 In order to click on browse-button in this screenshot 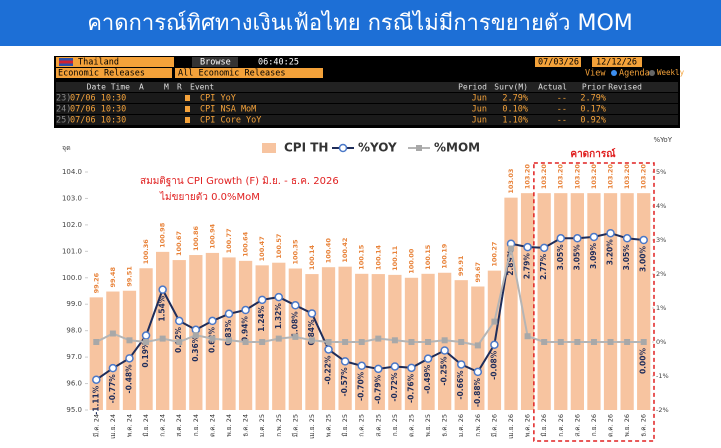, I will do `click(215, 62)`.